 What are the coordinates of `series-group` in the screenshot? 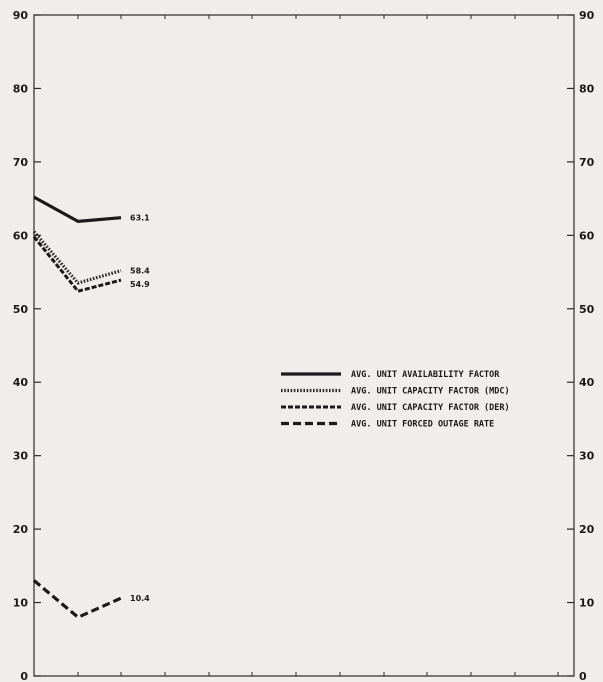 It's located at (77, 407).